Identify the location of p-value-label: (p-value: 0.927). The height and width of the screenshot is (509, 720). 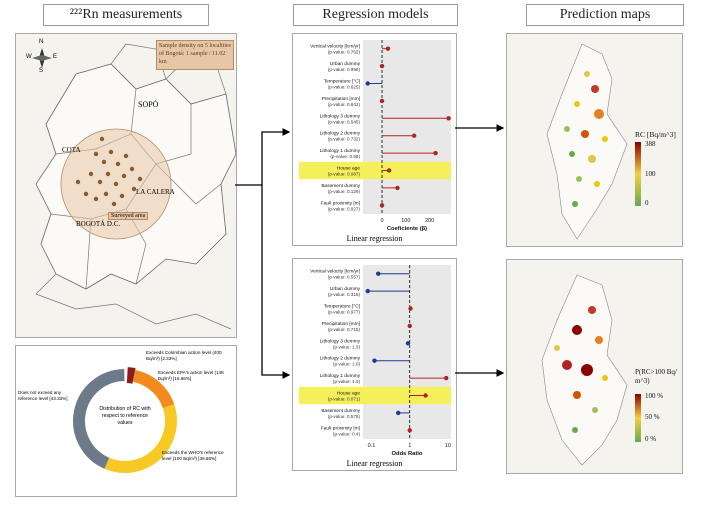
(344, 208).